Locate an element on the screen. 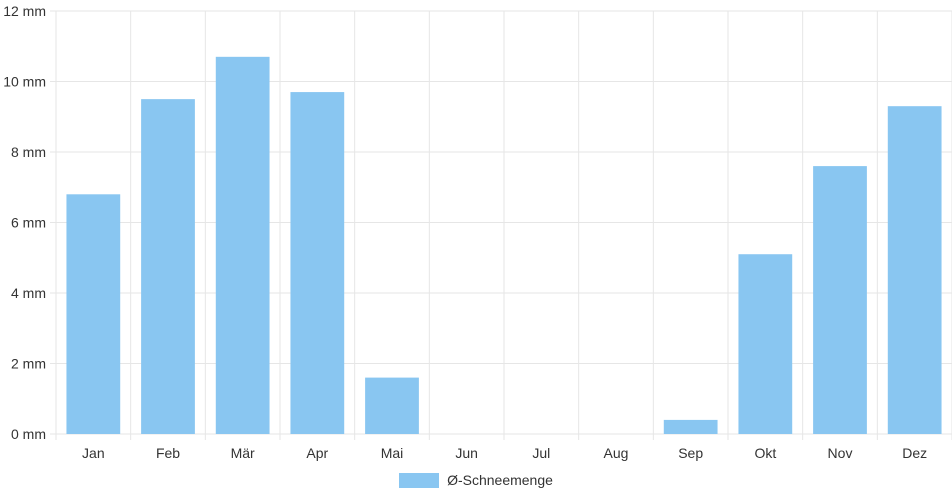  y-axis: 0 mm 2 mm 4 mm 6 mm 8 mm 10 mm 12 mm is located at coordinates (24, 222).